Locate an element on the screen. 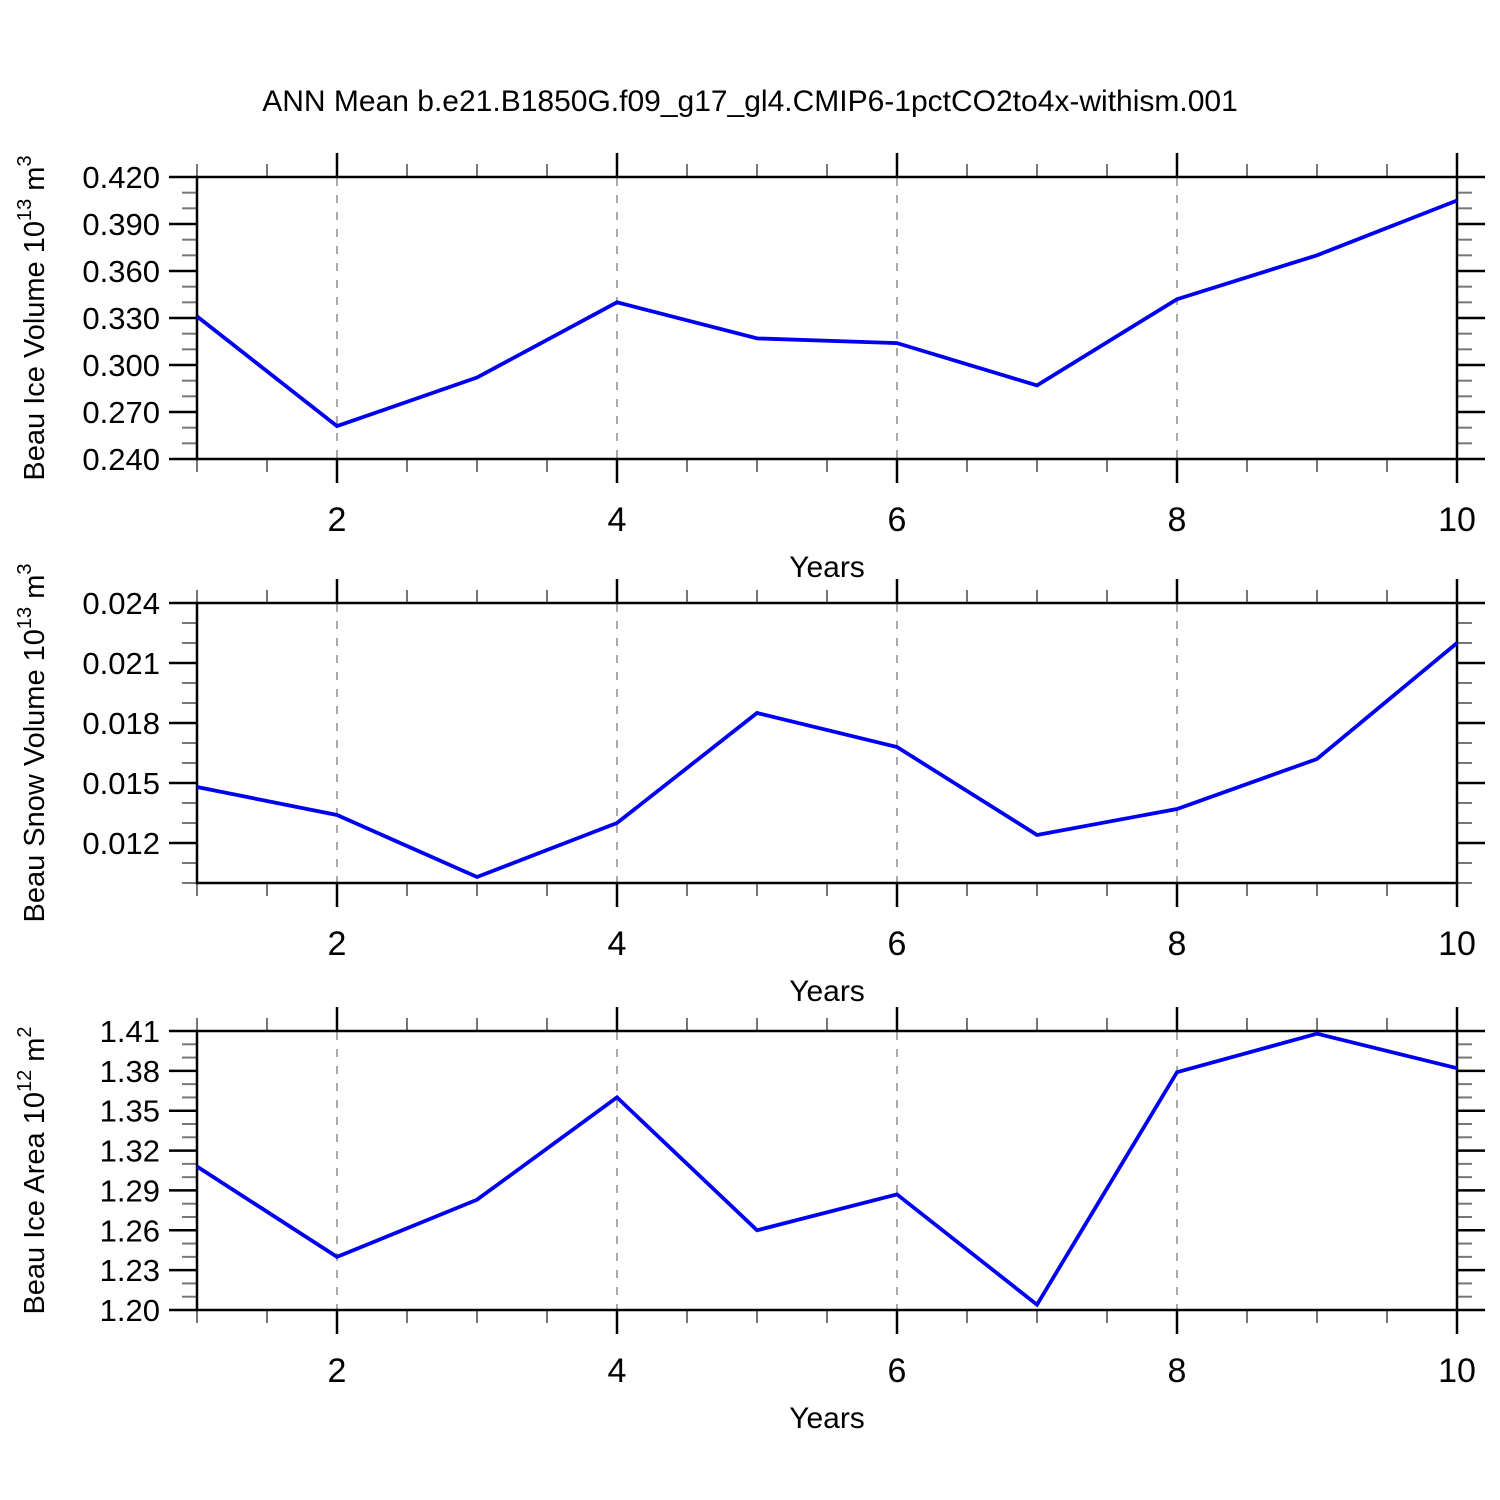  y-tick-label: 1.26 is located at coordinates (130, 1230).